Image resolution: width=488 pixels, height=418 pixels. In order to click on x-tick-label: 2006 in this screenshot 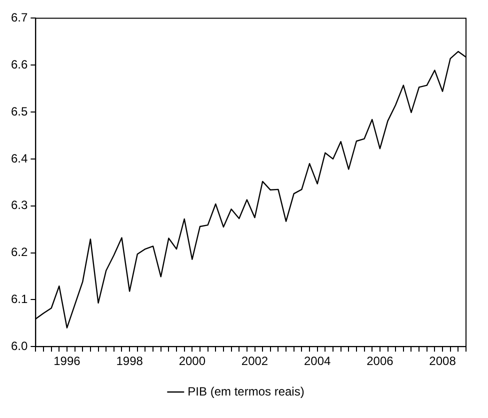, I will do `click(380, 361)`.